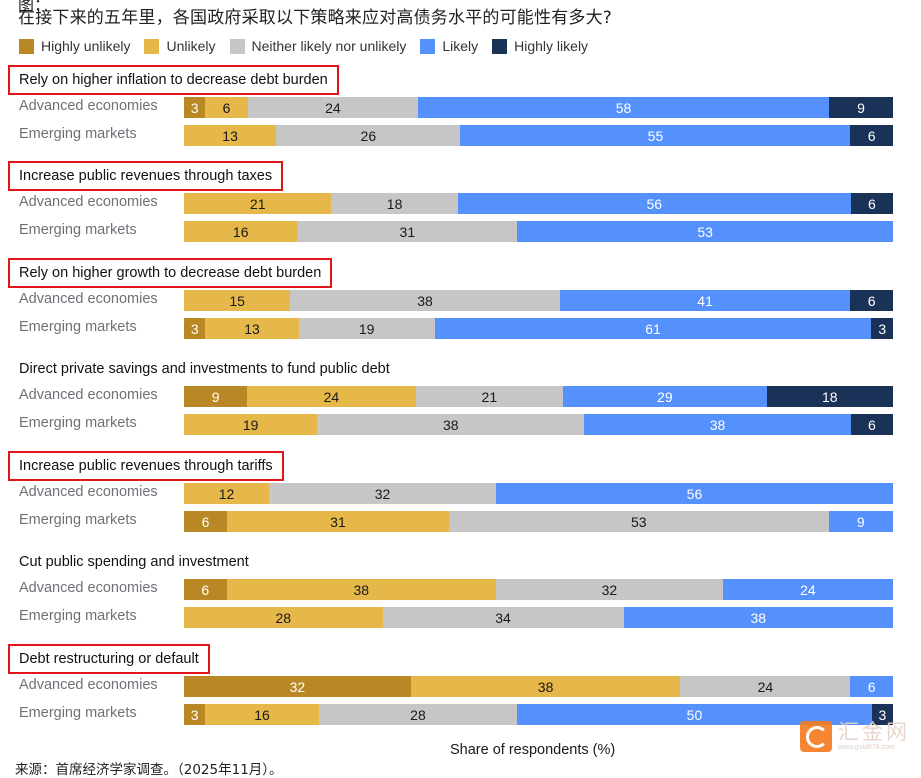 The height and width of the screenshot is (778, 921). What do you see at coordinates (460, 46) in the screenshot?
I see `legend-label: Likely` at bounding box center [460, 46].